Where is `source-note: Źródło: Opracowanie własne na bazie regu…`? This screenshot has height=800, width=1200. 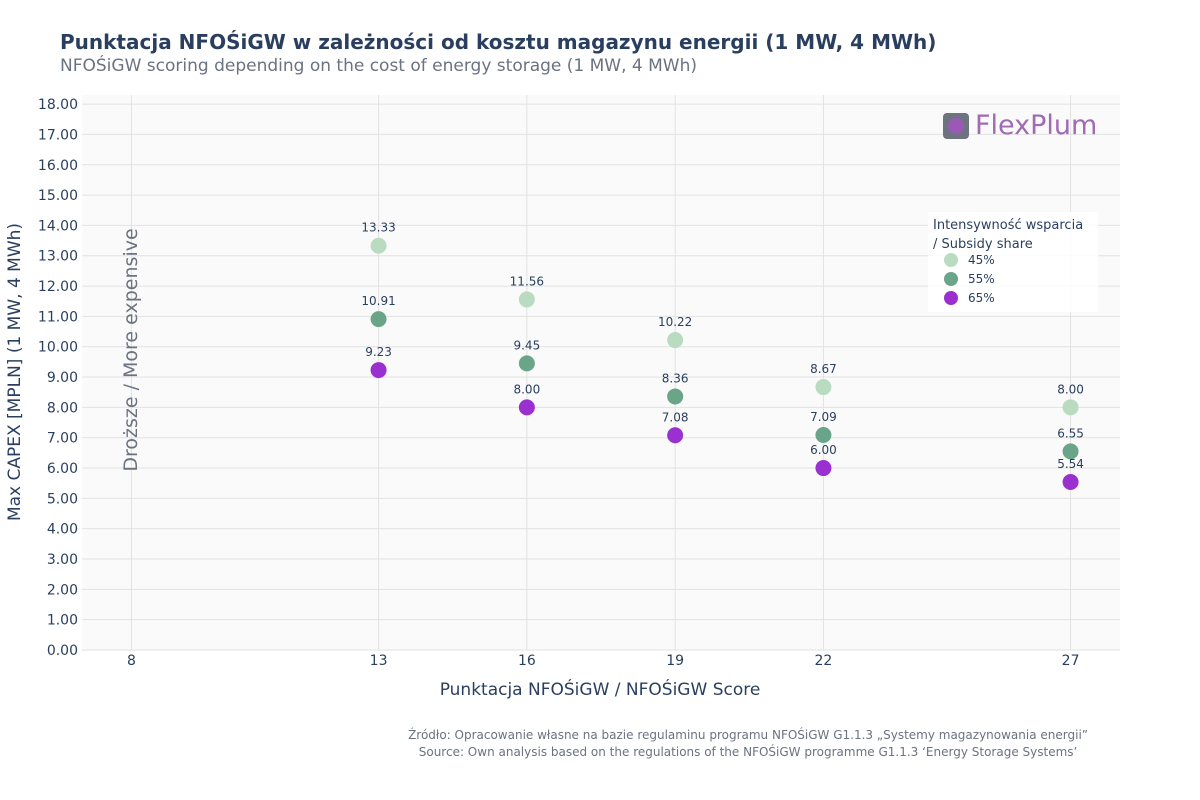
source-note: Źródło: Opracowanie własne na bazie regu… is located at coordinates (748, 744).